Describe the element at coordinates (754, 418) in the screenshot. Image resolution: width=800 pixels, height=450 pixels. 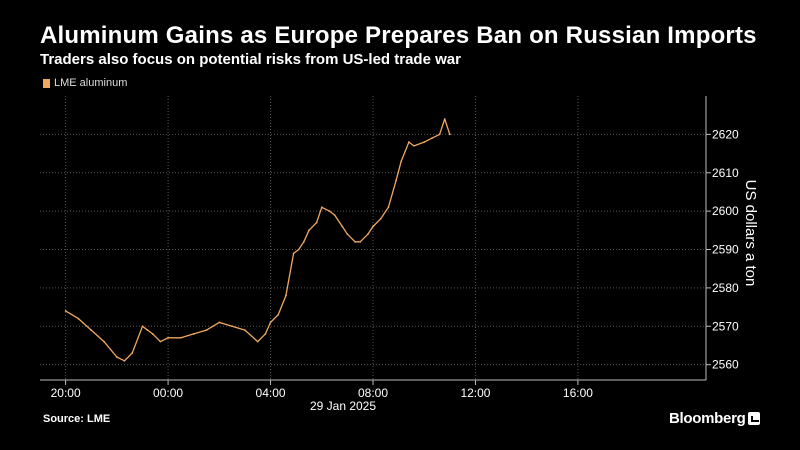
I see `bloomberg-chart-icon` at that location.